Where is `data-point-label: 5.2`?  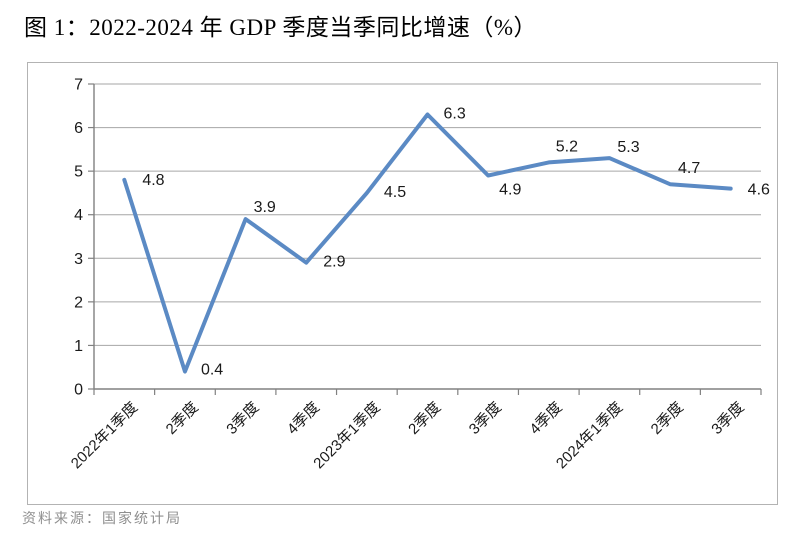
data-point-label: 5.2 is located at coordinates (567, 146).